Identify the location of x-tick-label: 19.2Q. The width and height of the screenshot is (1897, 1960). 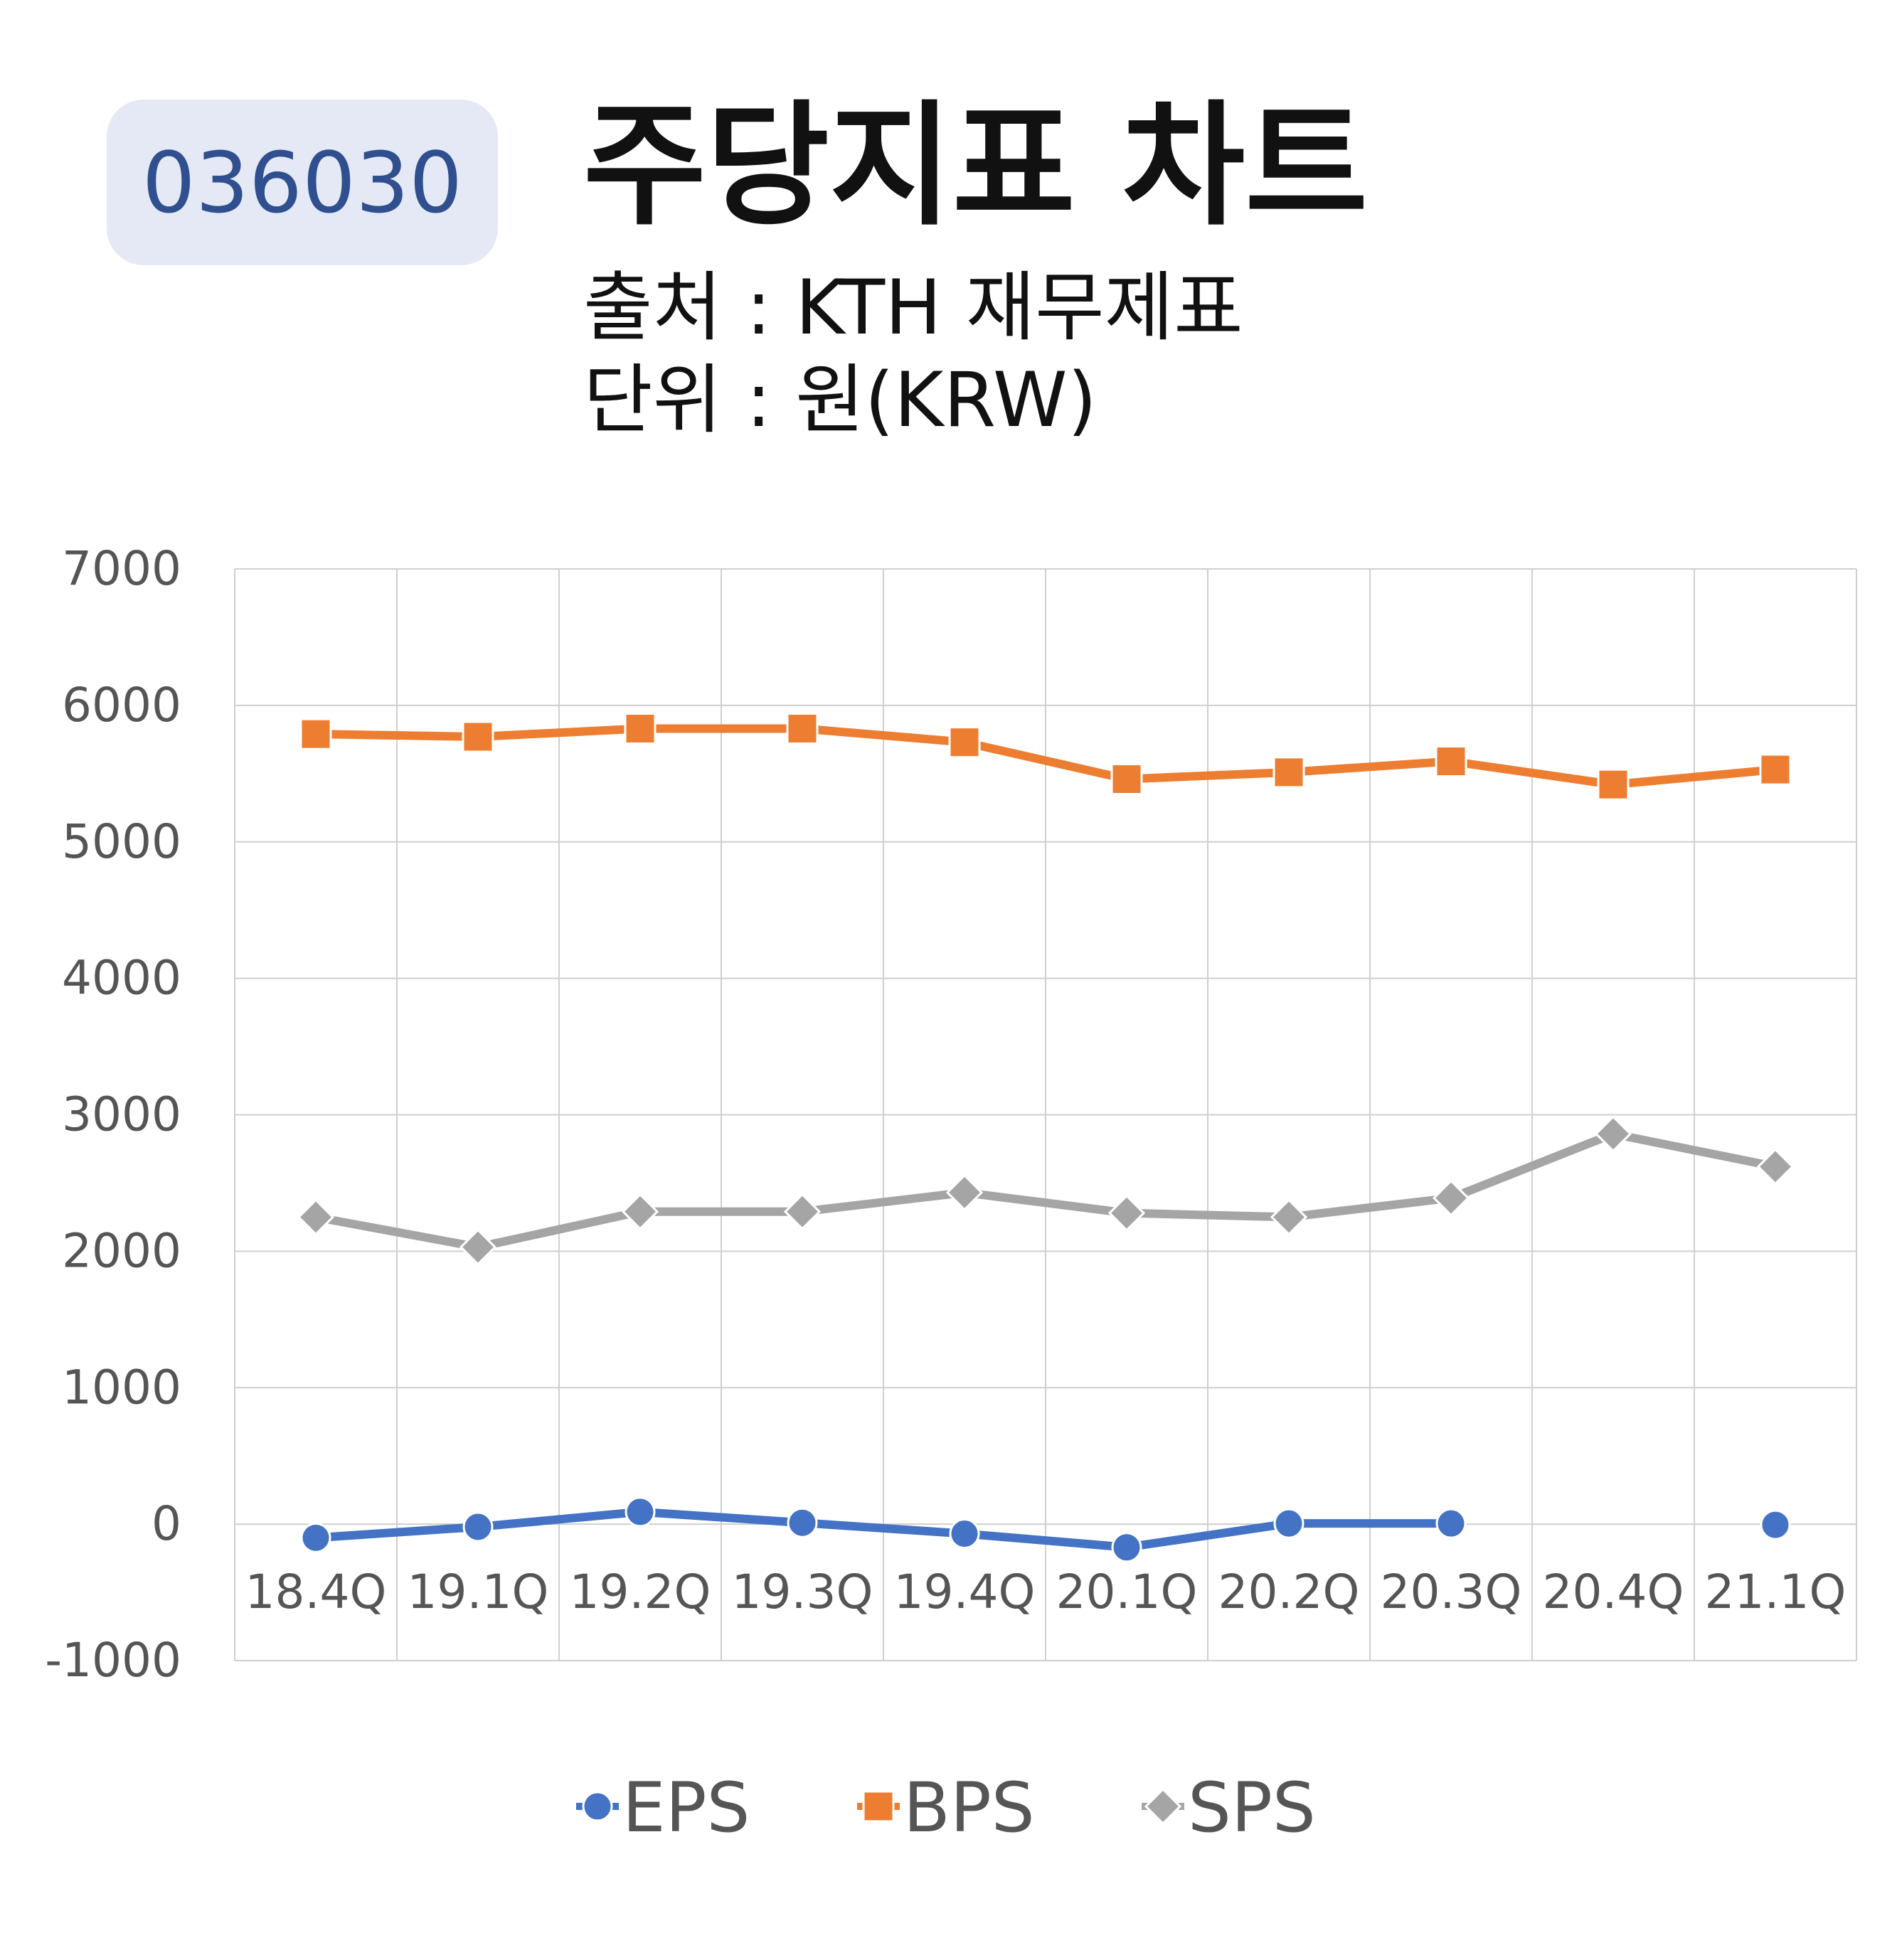
(640, 1592).